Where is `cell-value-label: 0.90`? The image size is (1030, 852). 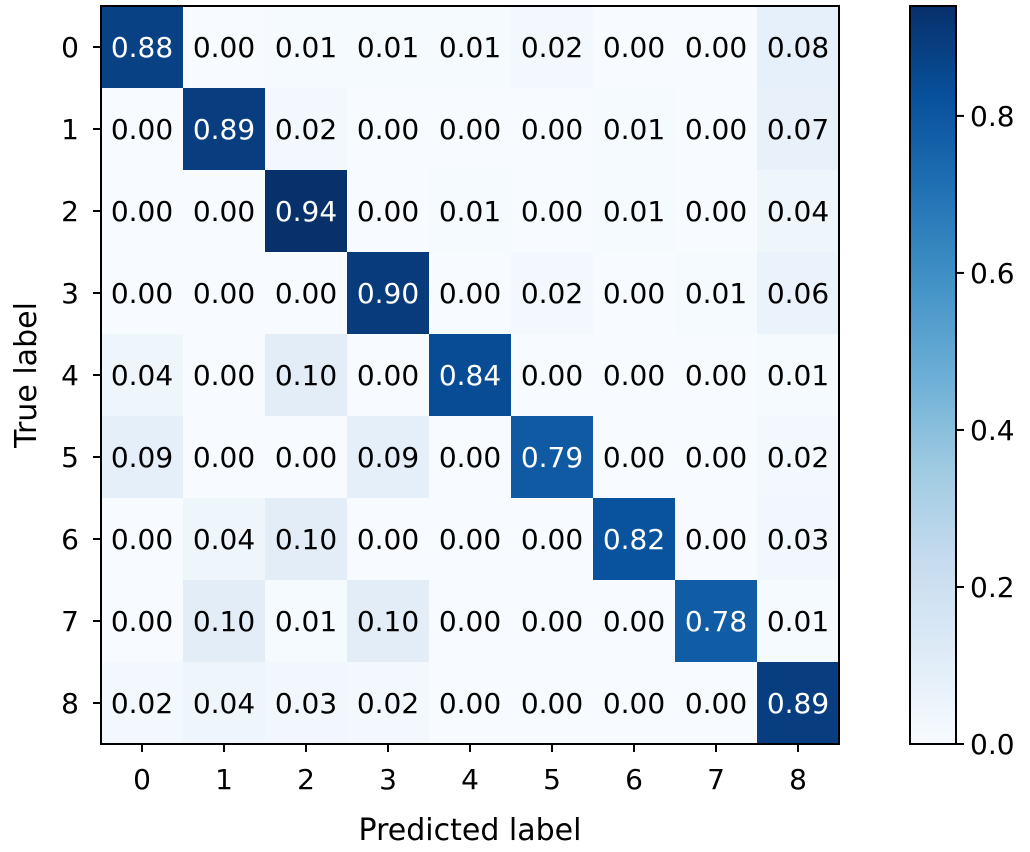
cell-value-label: 0.90 is located at coordinates (388, 293).